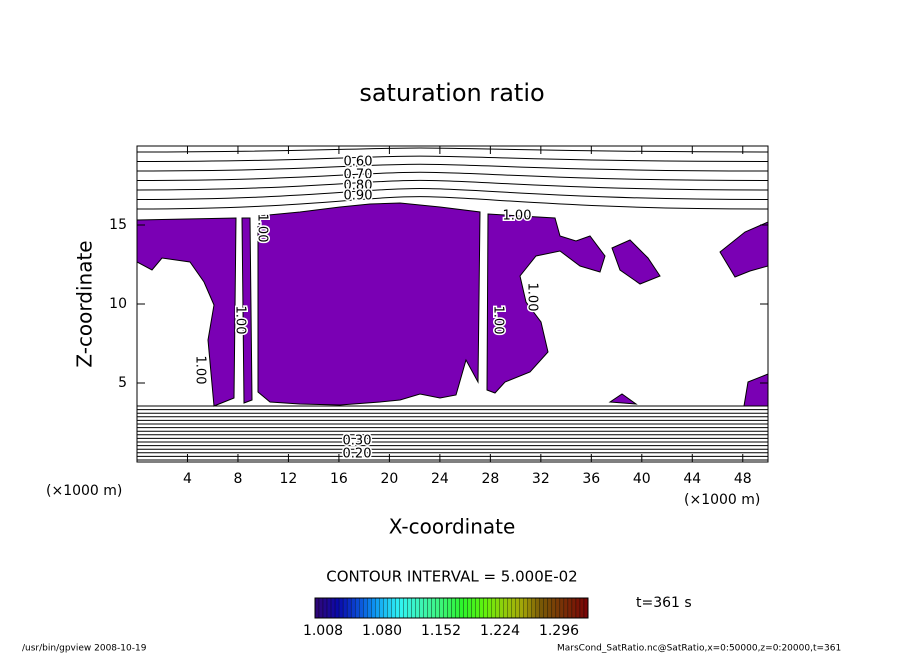 The height and width of the screenshot is (654, 904). What do you see at coordinates (118, 304) in the screenshot?
I see `y-tick-label: 10` at bounding box center [118, 304].